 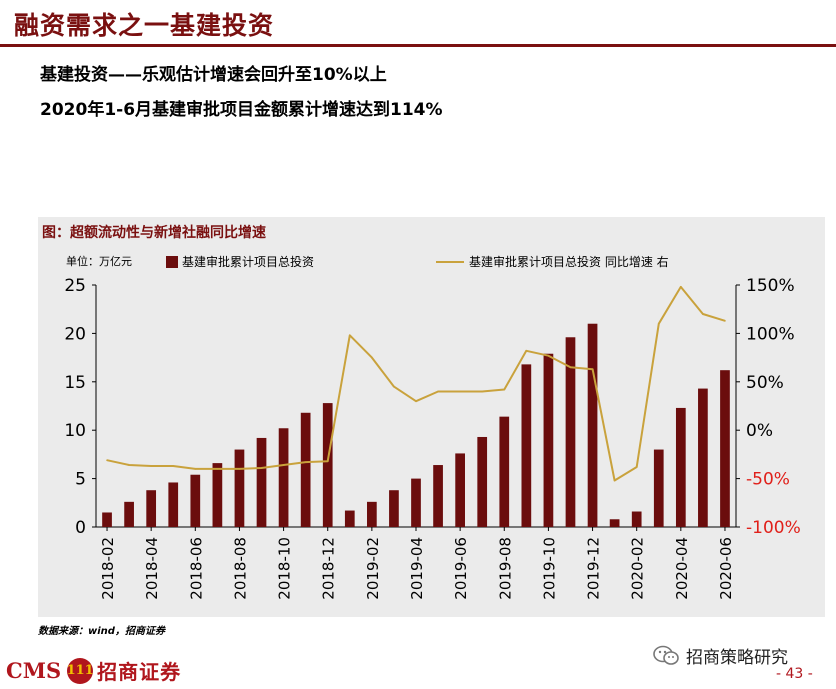 I want to click on x-axis-tick-label: 2019-12, so click(x=594, y=568).